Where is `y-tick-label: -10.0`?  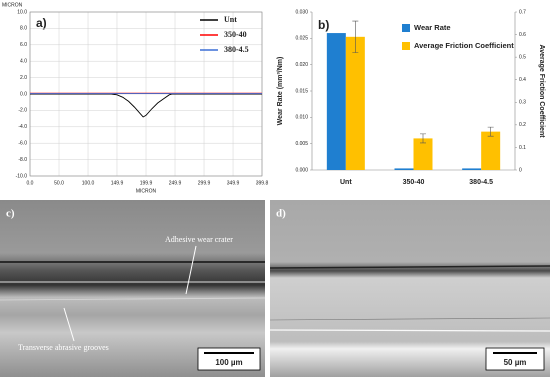
y-tick-label: -10.0 is located at coordinates (22, 176).